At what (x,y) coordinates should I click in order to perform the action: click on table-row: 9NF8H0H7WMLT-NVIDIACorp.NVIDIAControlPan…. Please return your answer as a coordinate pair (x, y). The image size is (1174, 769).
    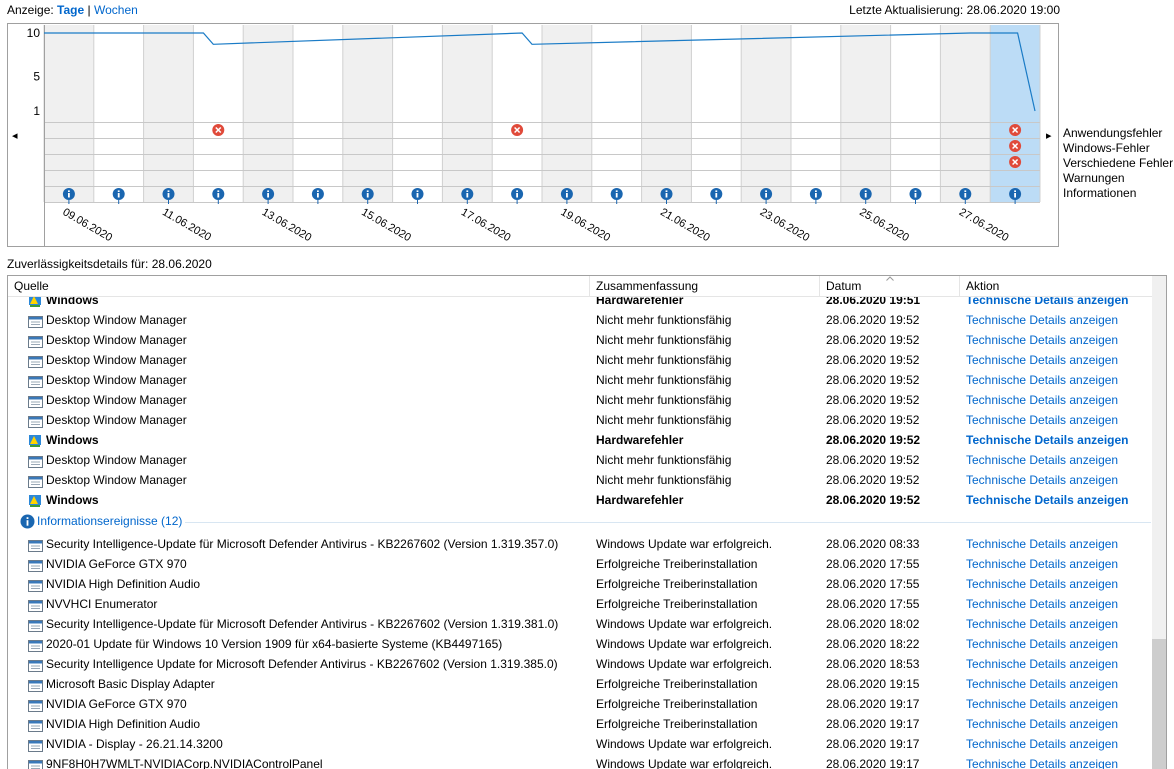
    Looking at the image, I should click on (581, 761).